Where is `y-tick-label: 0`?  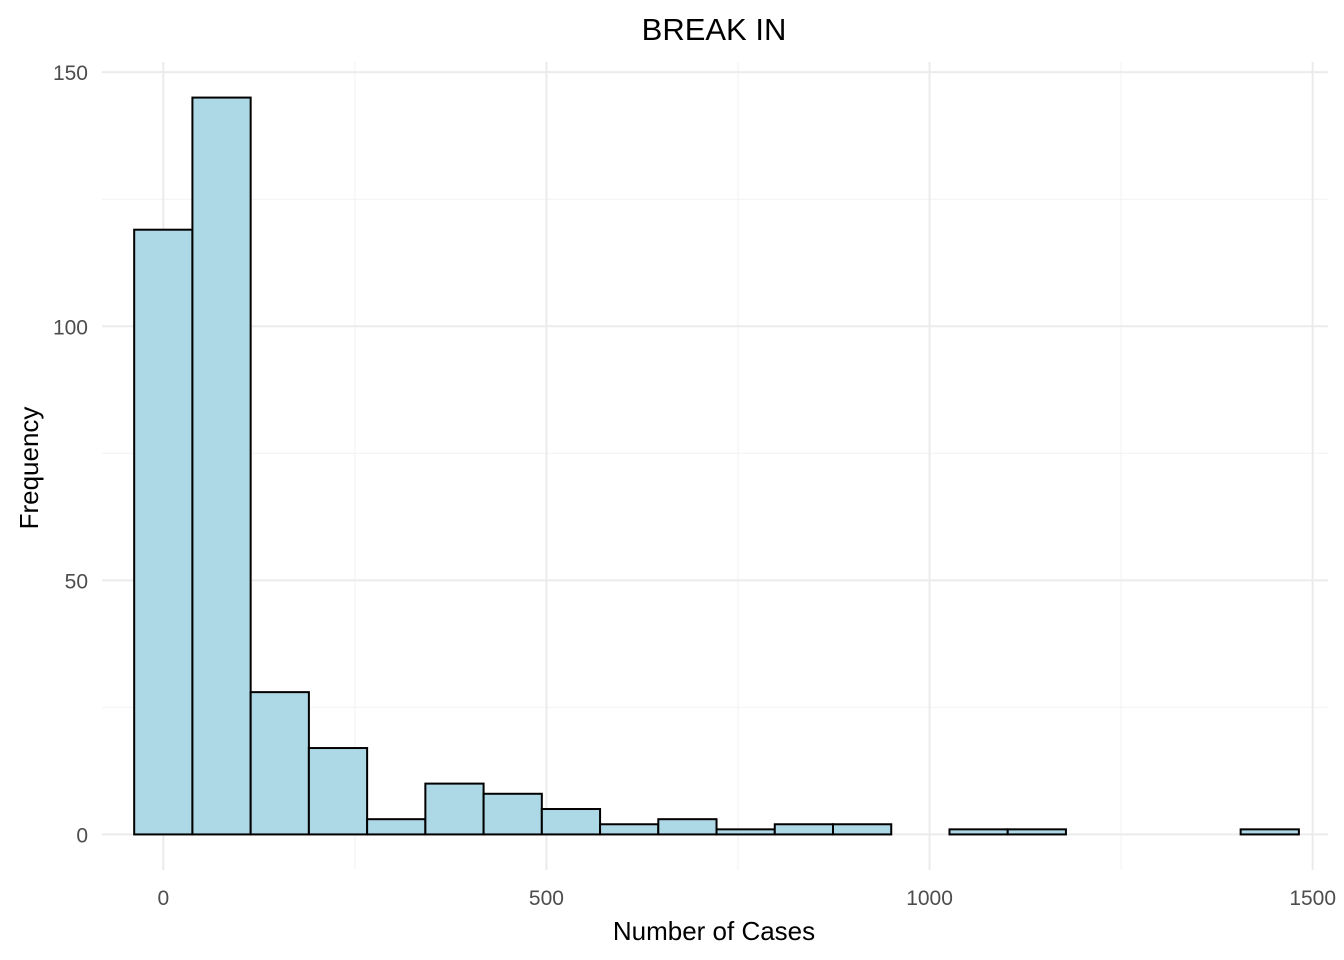 y-tick-label: 0 is located at coordinates (82, 835).